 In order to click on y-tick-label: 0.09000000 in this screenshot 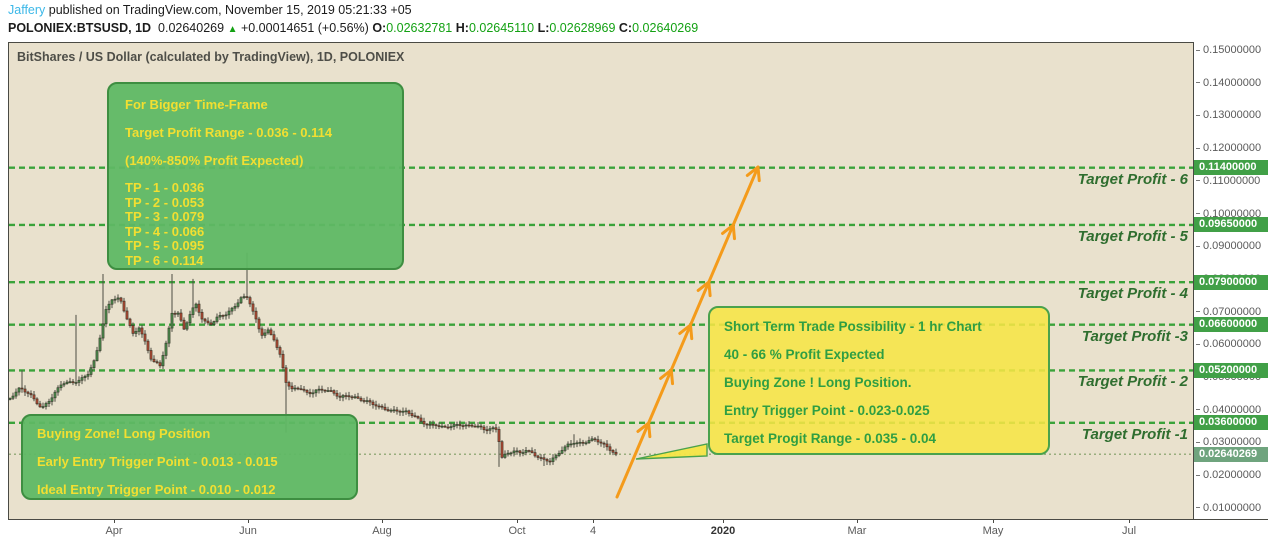, I will do `click(1231, 246)`.